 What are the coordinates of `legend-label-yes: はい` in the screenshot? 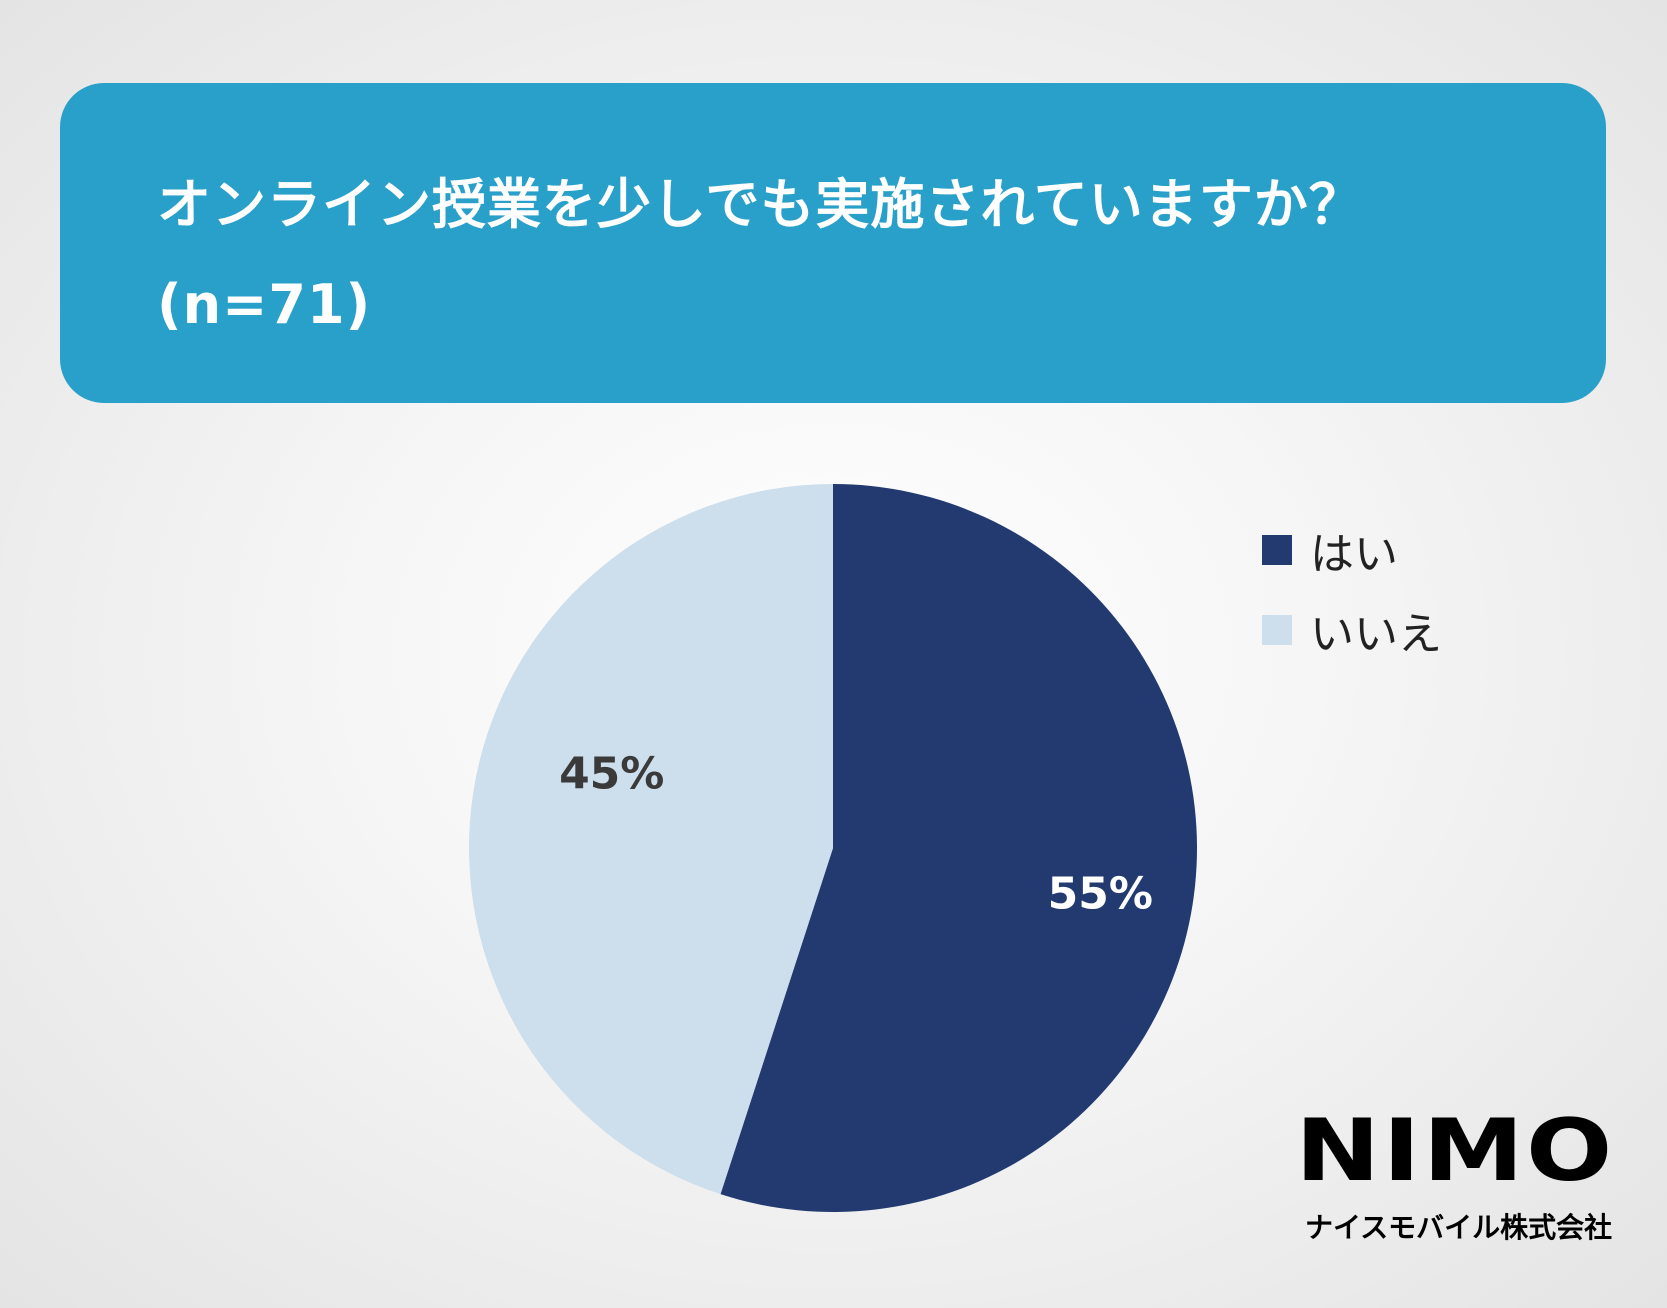 It's located at (1354, 554).